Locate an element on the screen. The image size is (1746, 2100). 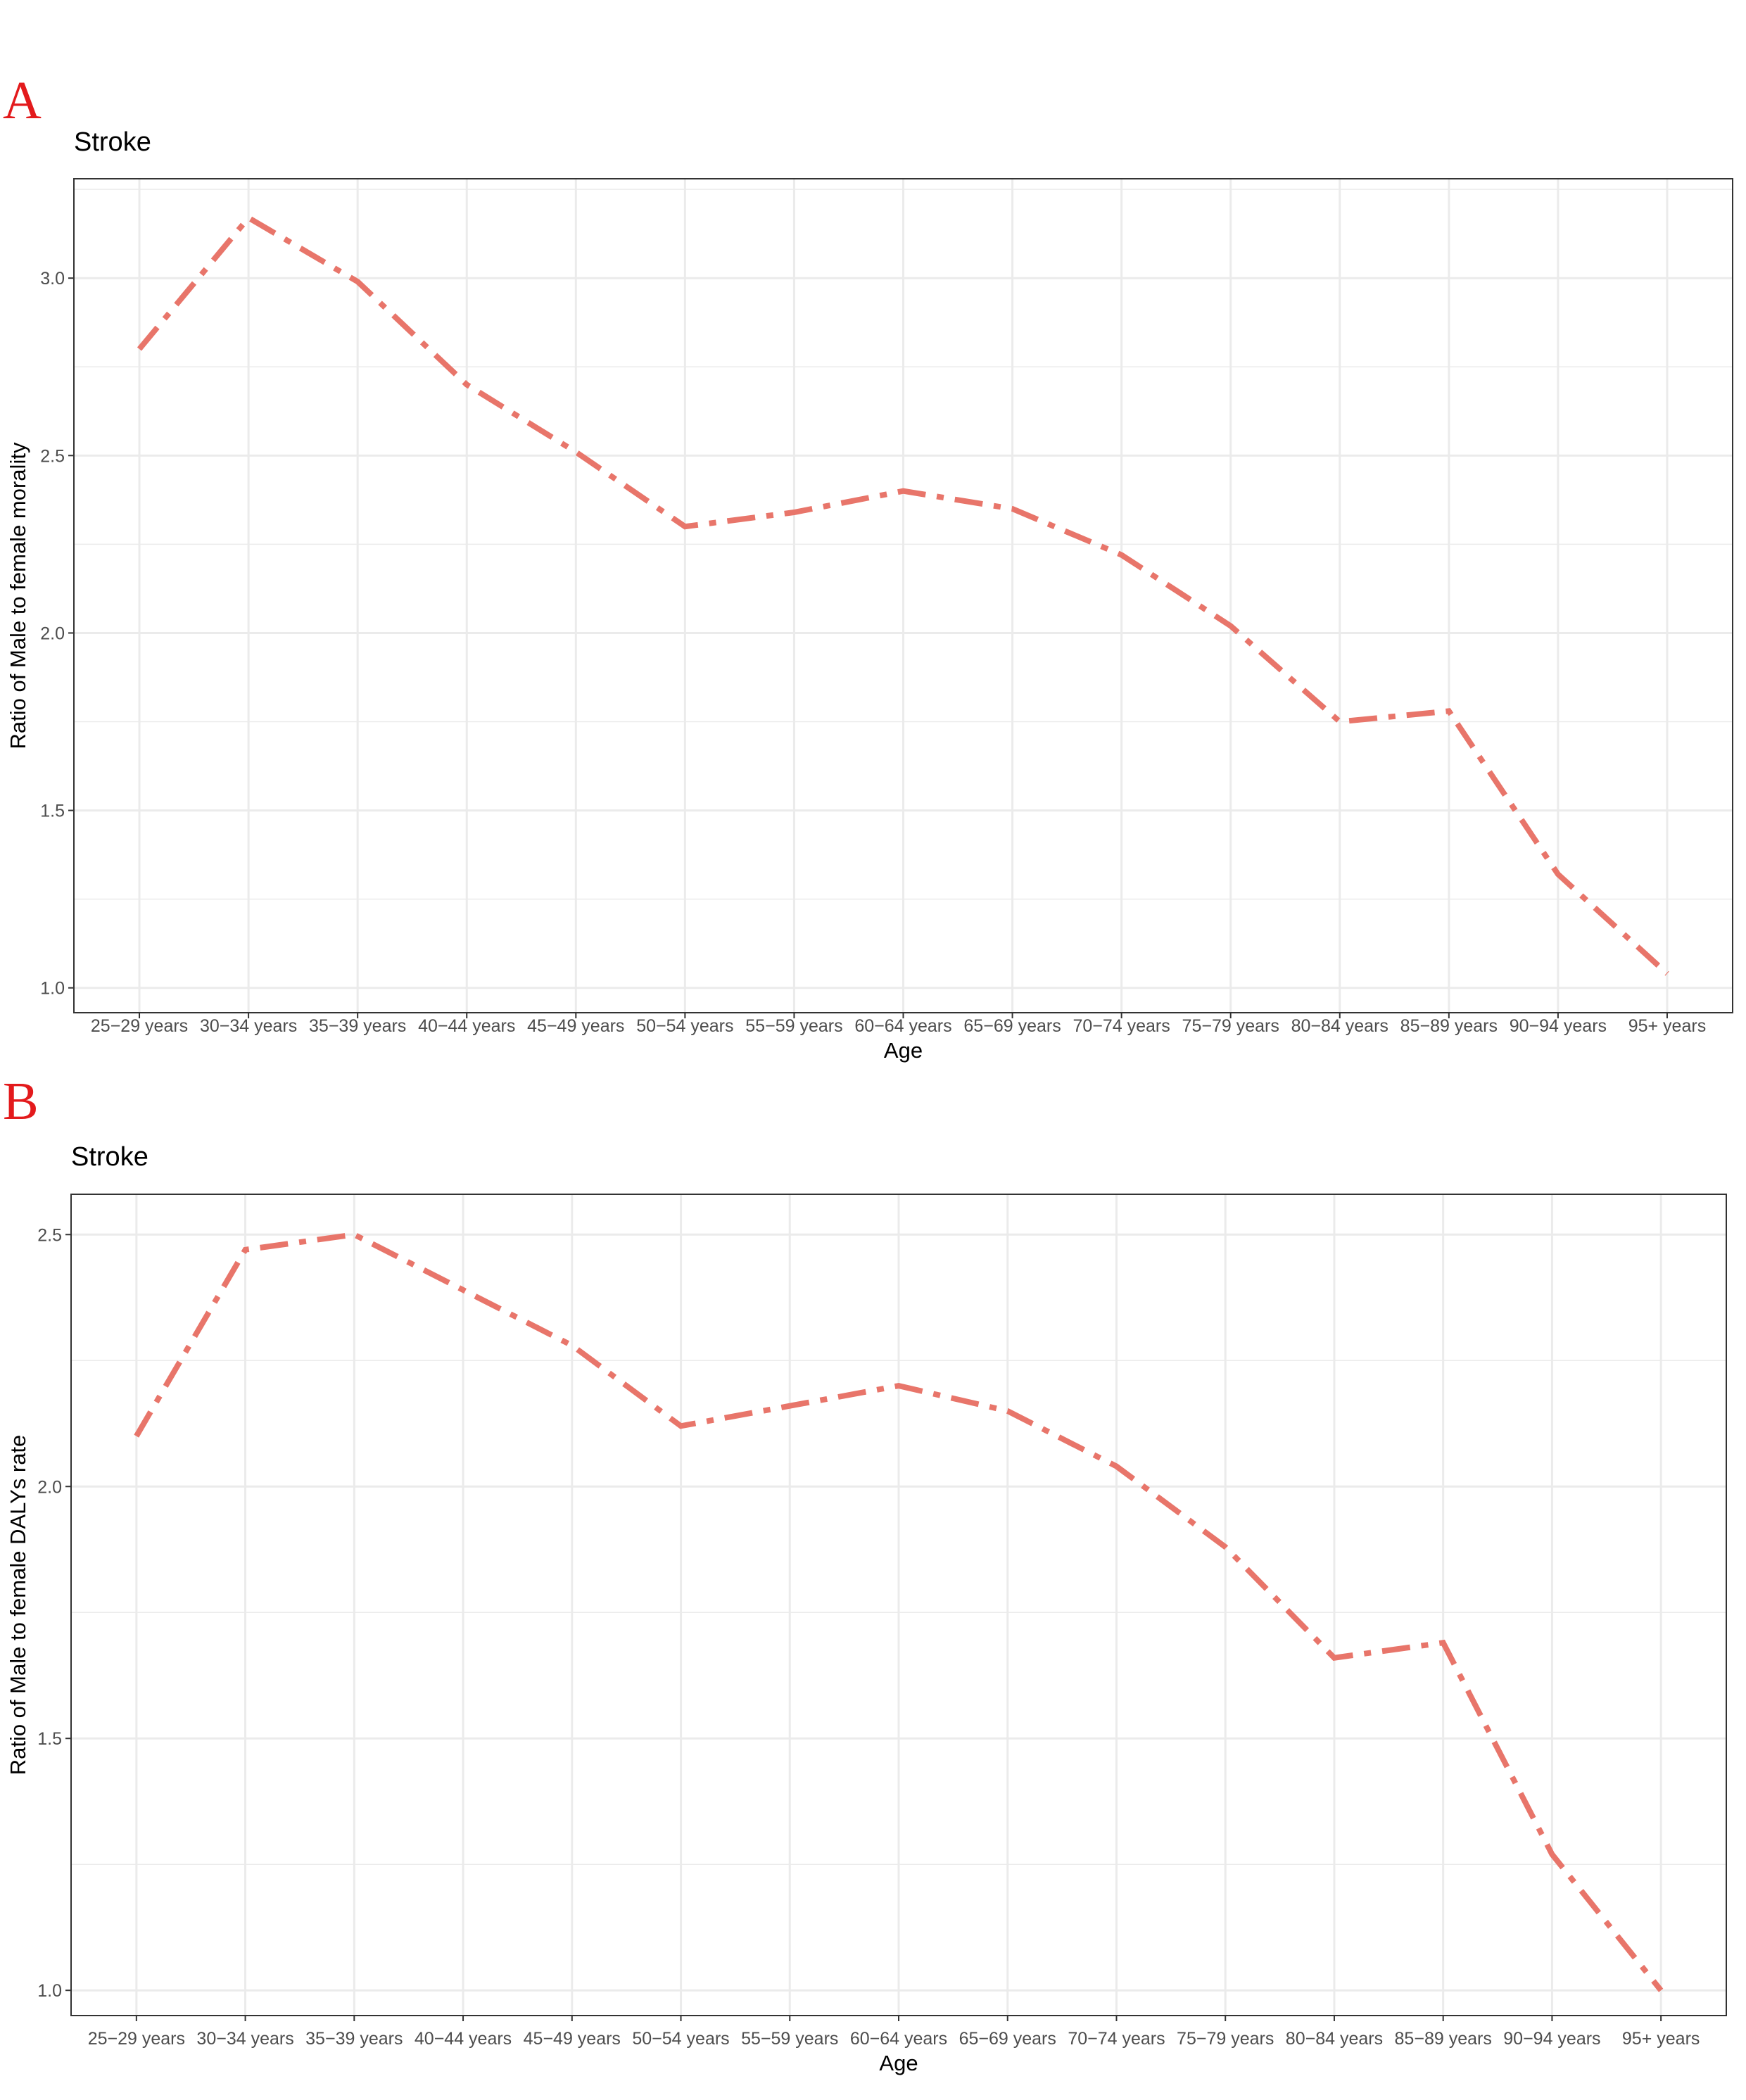
y-tick-label: 3.0 is located at coordinates (52, 279).